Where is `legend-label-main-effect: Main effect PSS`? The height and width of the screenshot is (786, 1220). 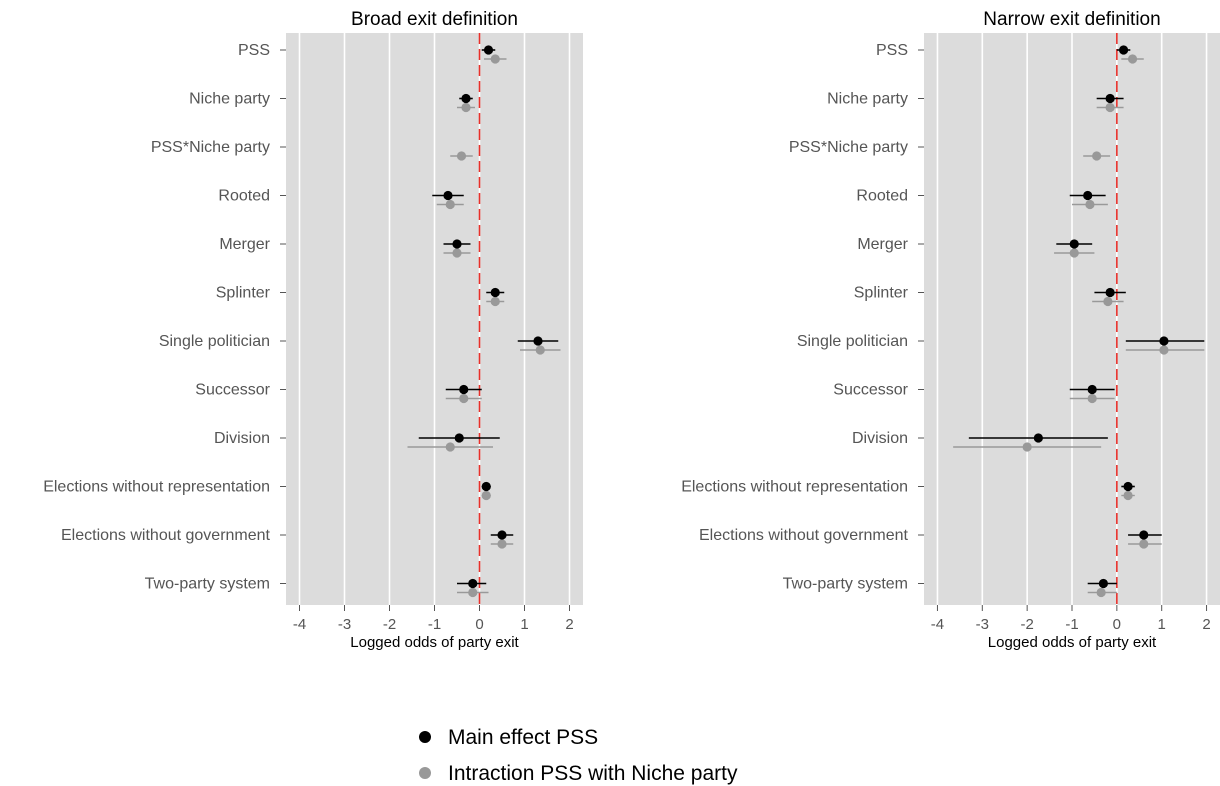 legend-label-main-effect: Main effect PSS is located at coordinates (523, 737).